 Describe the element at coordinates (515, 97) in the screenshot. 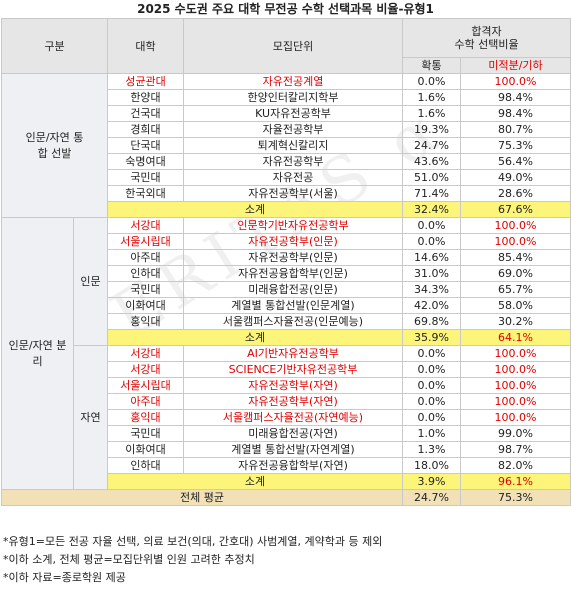

I see `calc-cell: 98.4%` at that location.